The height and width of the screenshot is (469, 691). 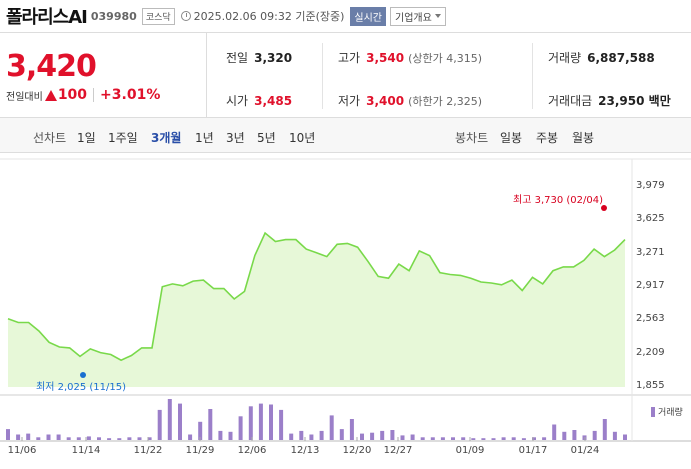 I want to click on x-tick-label: 12/27, so click(x=398, y=450).